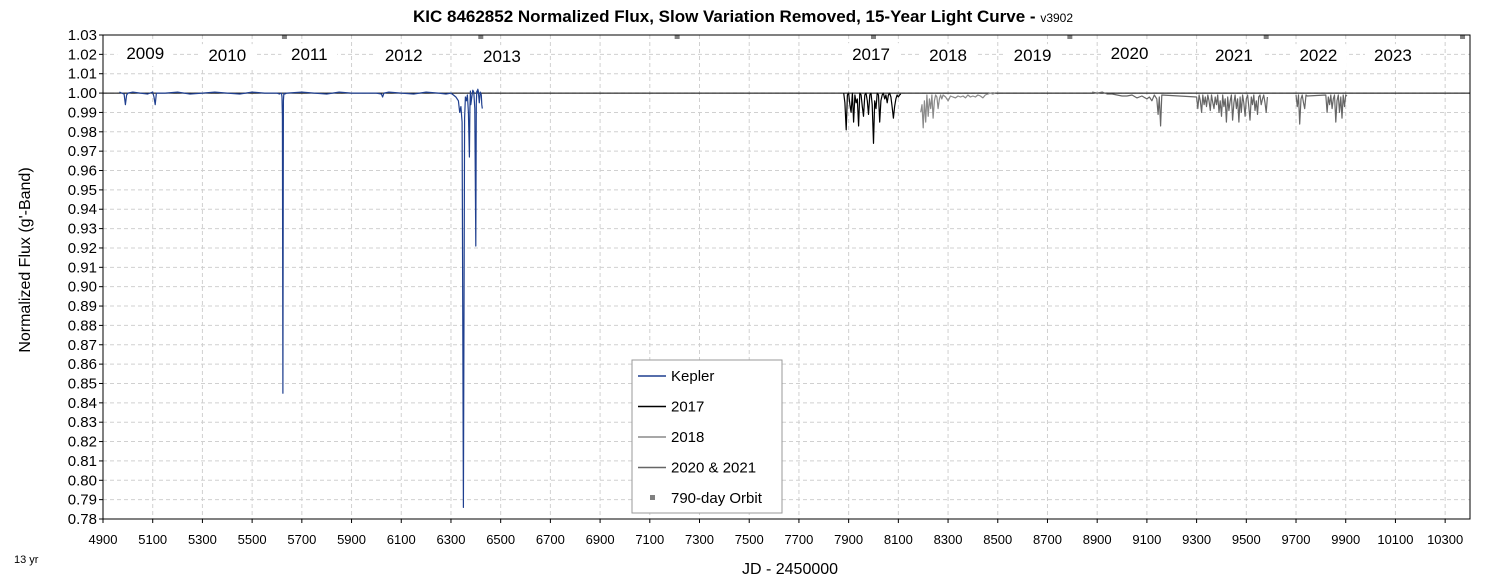 The image size is (1486, 584). What do you see at coordinates (82, 74) in the screenshot?
I see `y-tick-label: 1.01` at bounding box center [82, 74].